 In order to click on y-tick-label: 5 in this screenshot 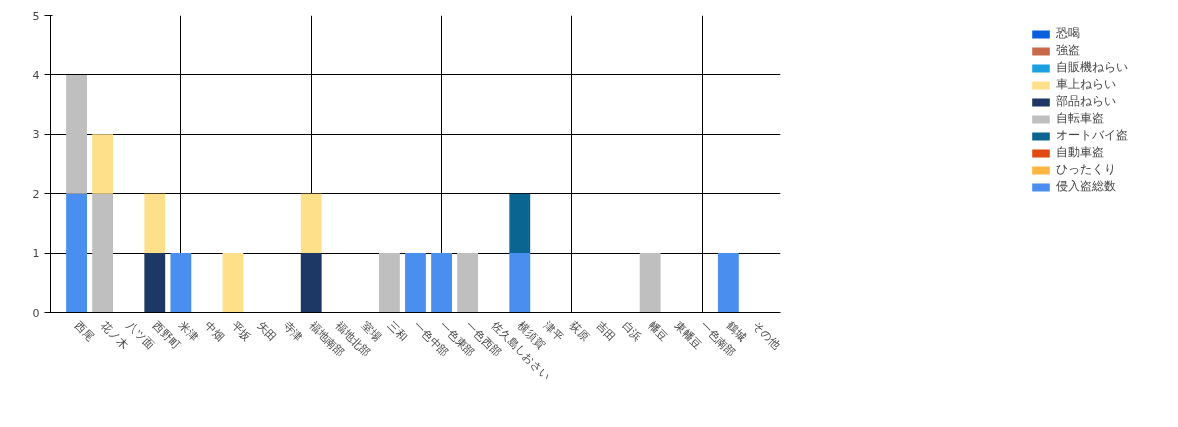, I will do `click(36, 16)`.